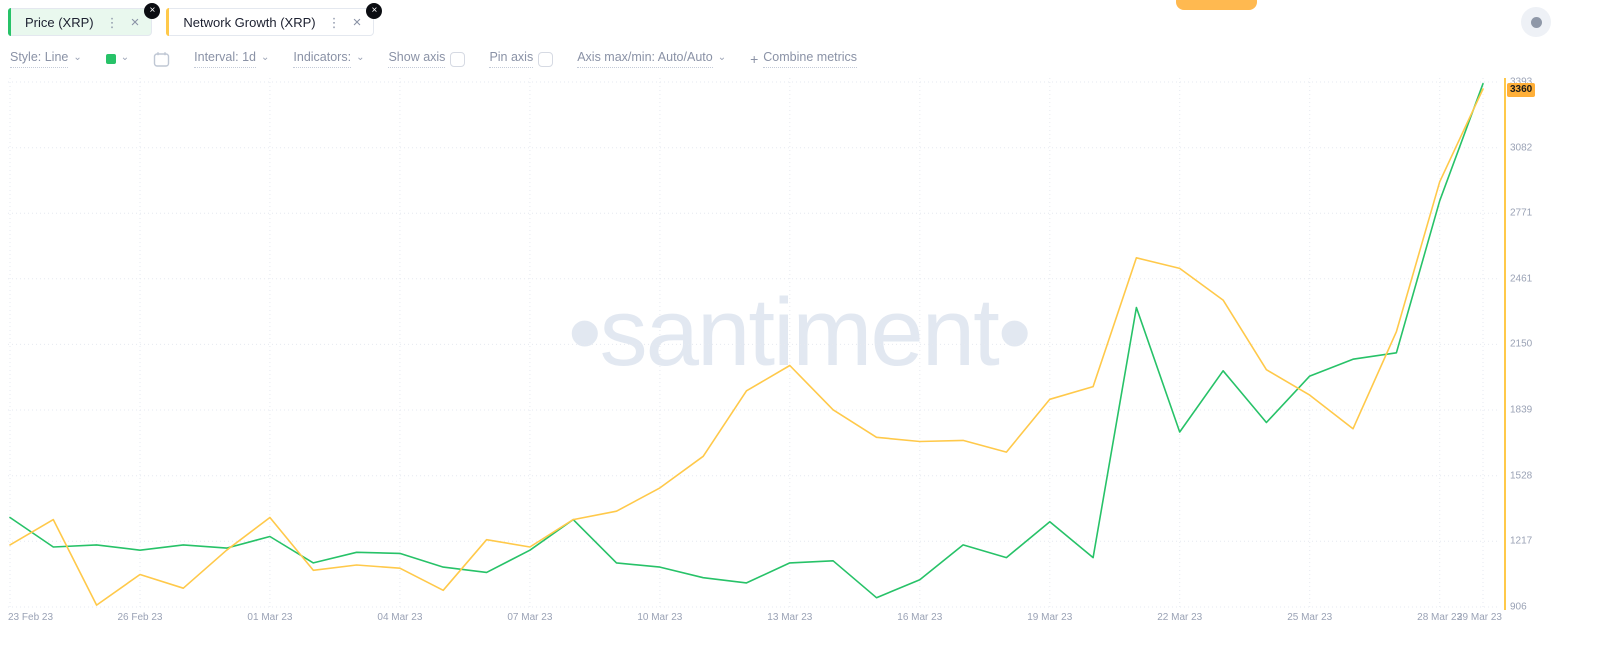 This screenshot has height=647, width=1600. Describe the element at coordinates (1521, 213) in the screenshot. I see `y-axis-tick-label: 2771` at that location.